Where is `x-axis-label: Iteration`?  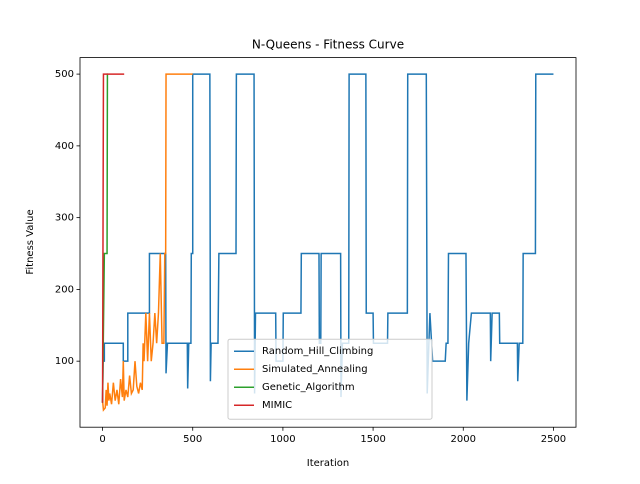
x-axis-label: Iteration is located at coordinates (328, 463).